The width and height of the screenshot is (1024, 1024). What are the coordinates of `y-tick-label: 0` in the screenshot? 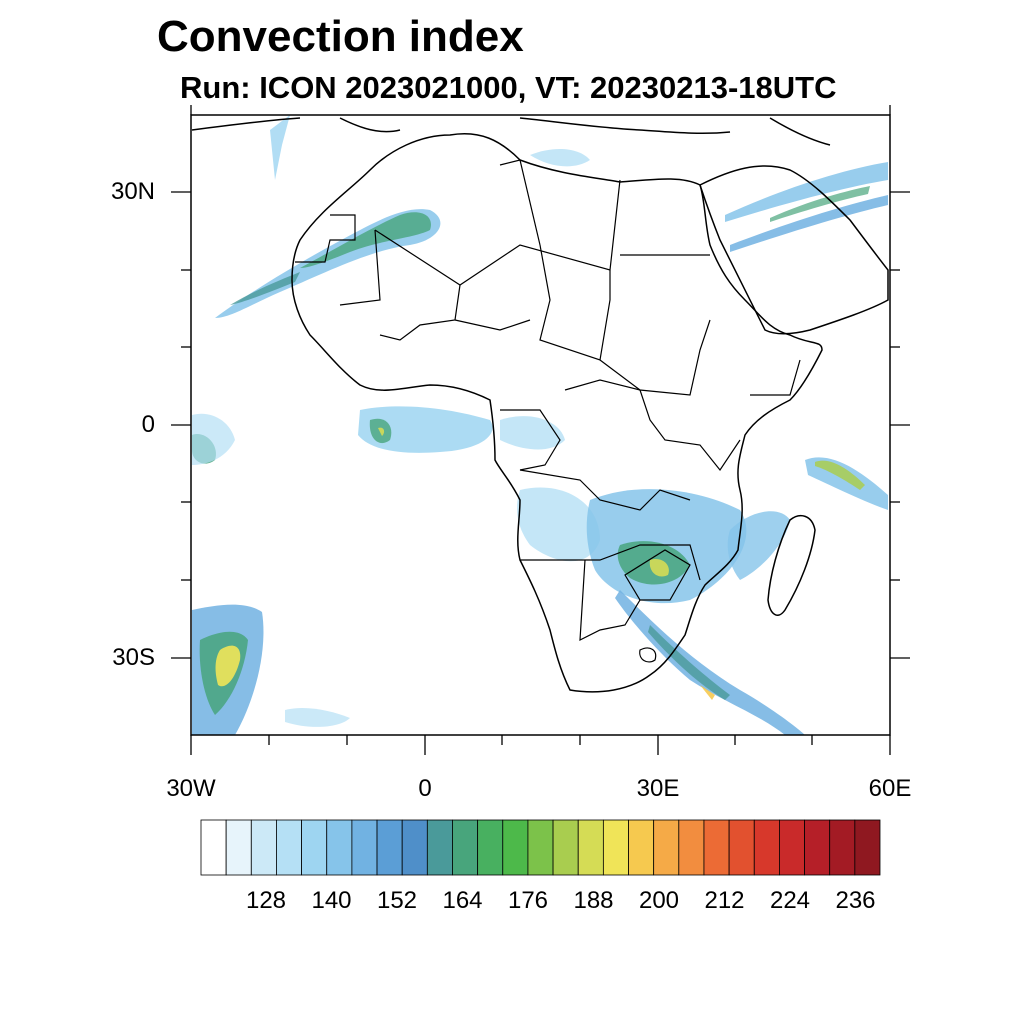 It's located at (148, 424).